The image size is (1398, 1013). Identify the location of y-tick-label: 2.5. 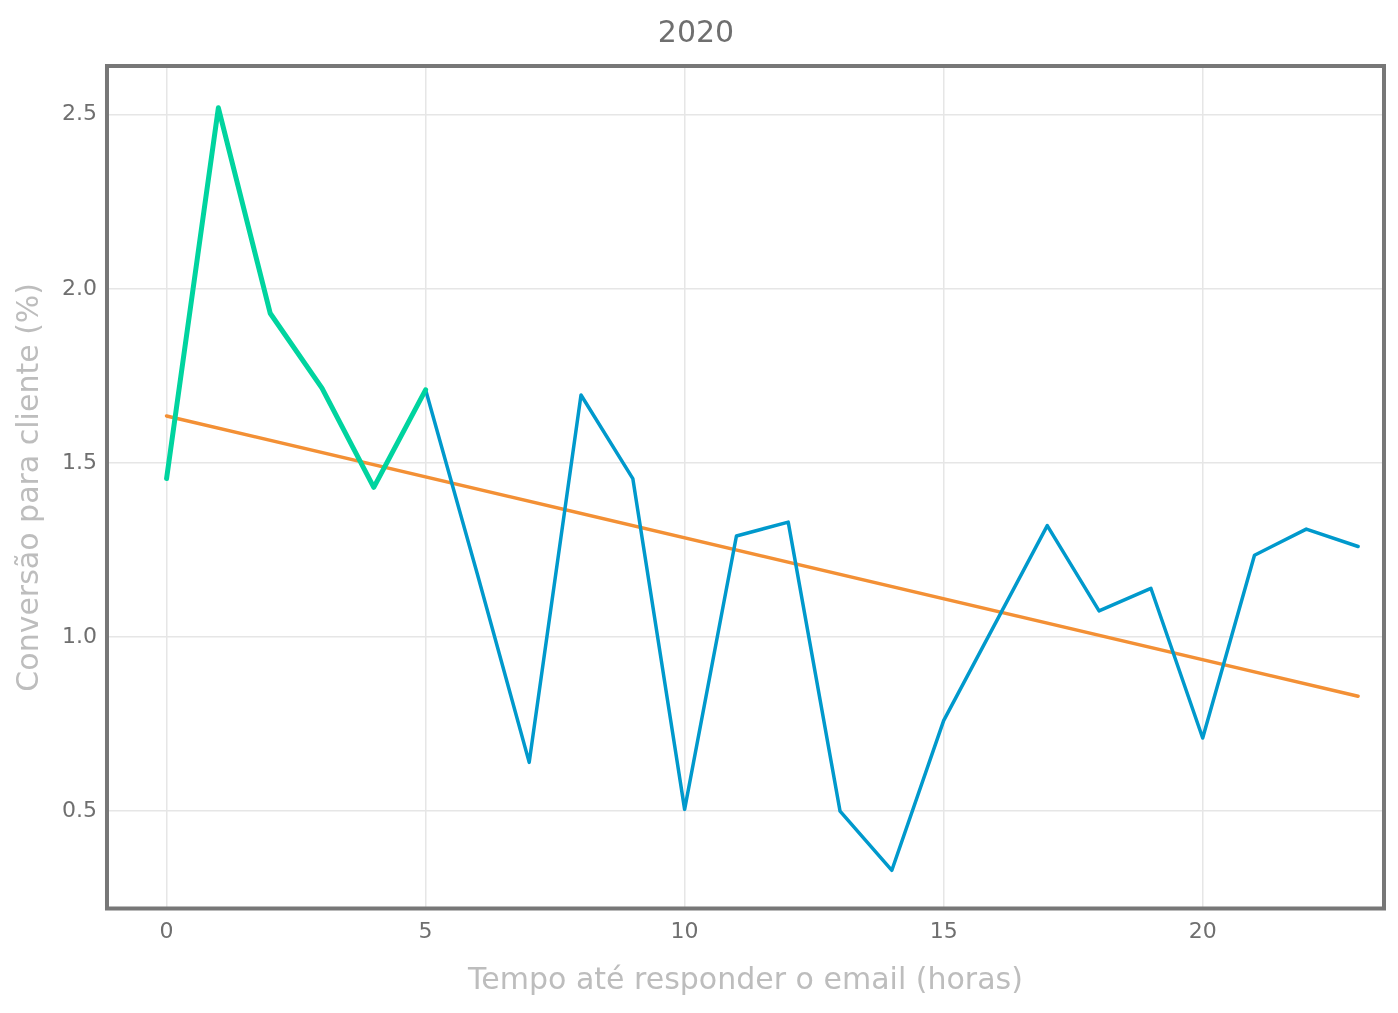
(79, 113).